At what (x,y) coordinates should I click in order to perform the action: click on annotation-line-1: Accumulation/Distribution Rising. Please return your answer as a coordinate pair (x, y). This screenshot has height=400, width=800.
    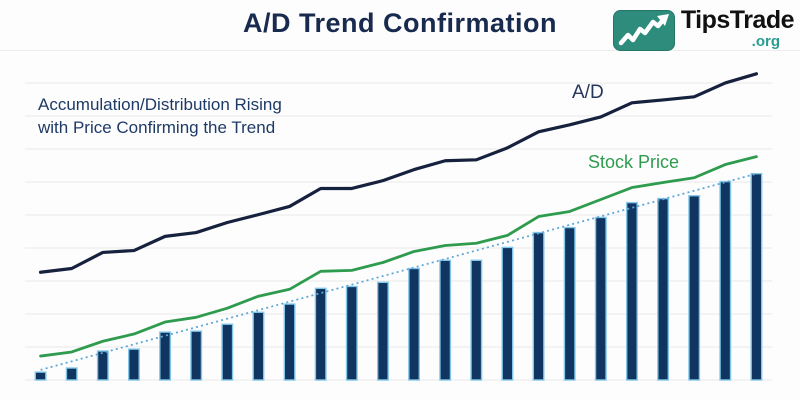
    Looking at the image, I should click on (160, 104).